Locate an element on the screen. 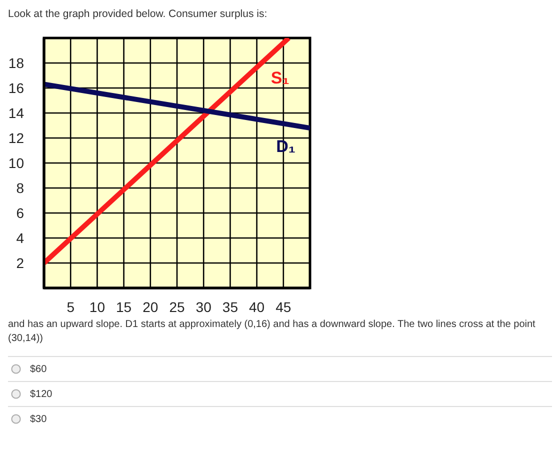 The width and height of the screenshot is (560, 449). y-tick-label: 16 is located at coordinates (16, 88).